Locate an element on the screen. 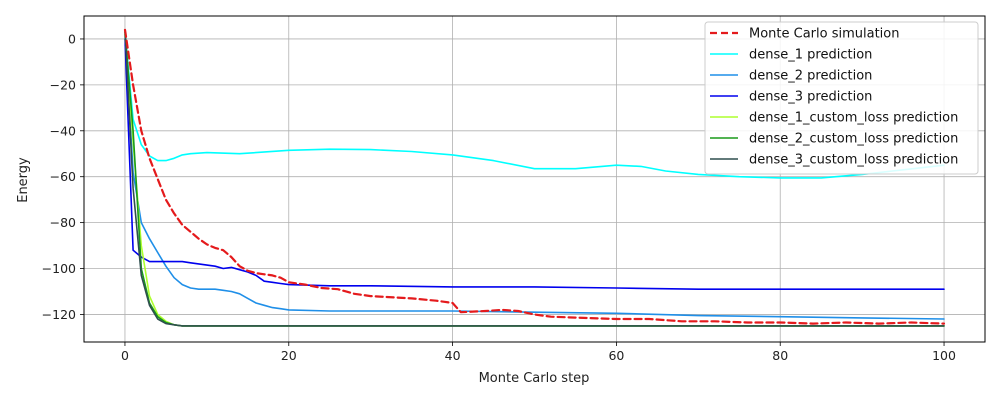  y-axis-label: Energy is located at coordinates (23, 180).